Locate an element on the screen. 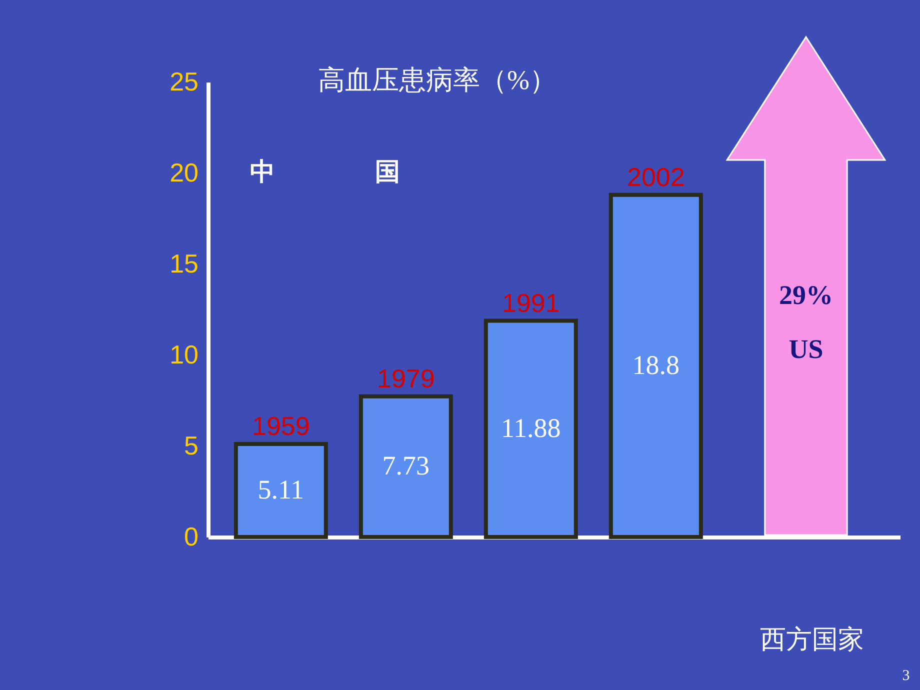 The image size is (920, 690). data-label: 5.11 is located at coordinates (281, 489).